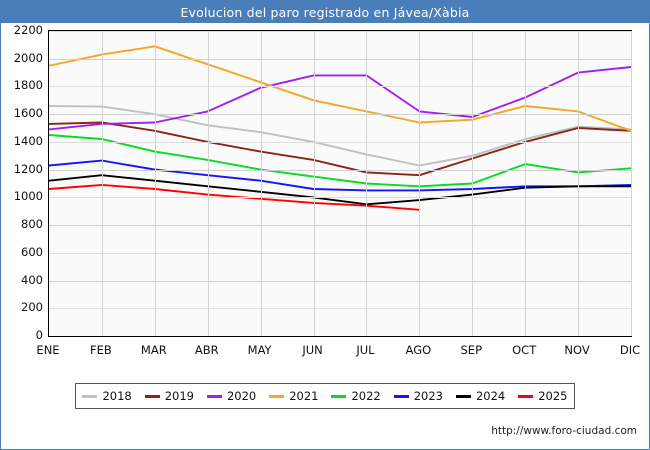 This screenshot has height=450, width=650. What do you see at coordinates (28, 196) in the screenshot?
I see `y-axis-tick-label: 1000` at bounding box center [28, 196].